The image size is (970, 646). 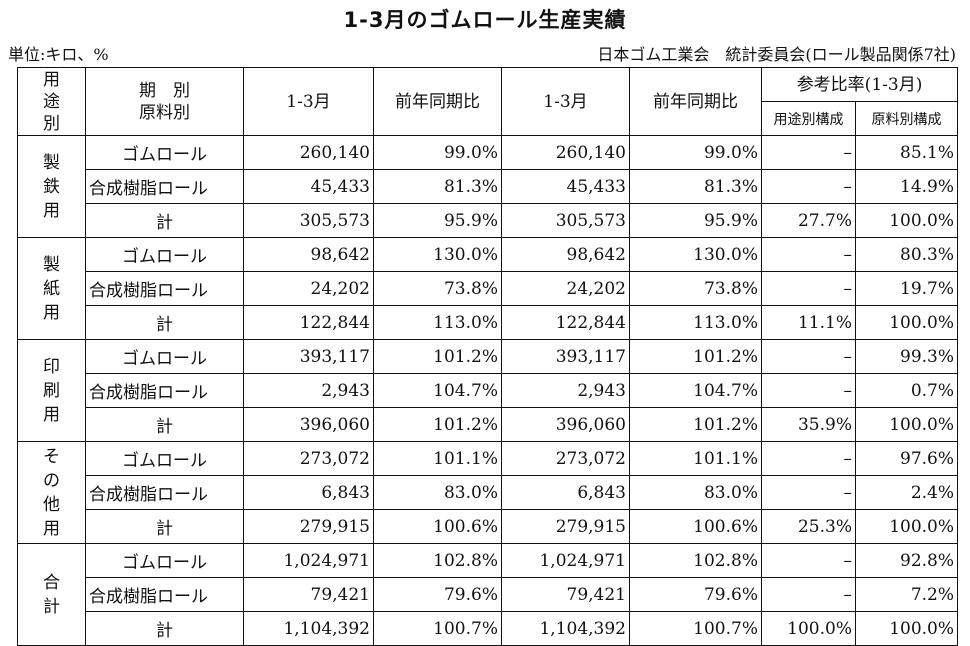 What do you see at coordinates (51, 264) in the screenshot?
I see `group-label-char: 製` at bounding box center [51, 264].